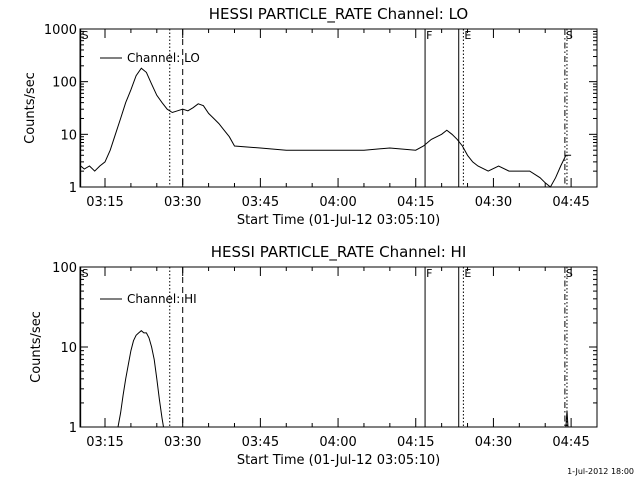  What do you see at coordinates (338, 14) in the screenshot?
I see `chart-title: HESSI PARTICLE_RATE Channel: LO` at bounding box center [338, 14].